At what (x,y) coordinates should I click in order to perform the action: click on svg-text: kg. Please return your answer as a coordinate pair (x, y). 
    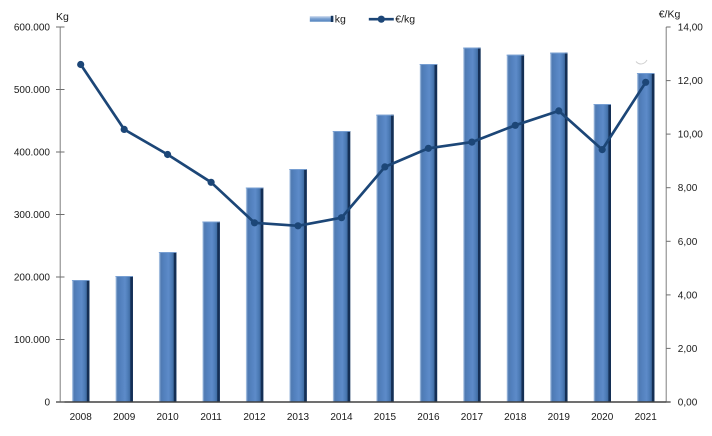
    Looking at the image, I should click on (340, 19).